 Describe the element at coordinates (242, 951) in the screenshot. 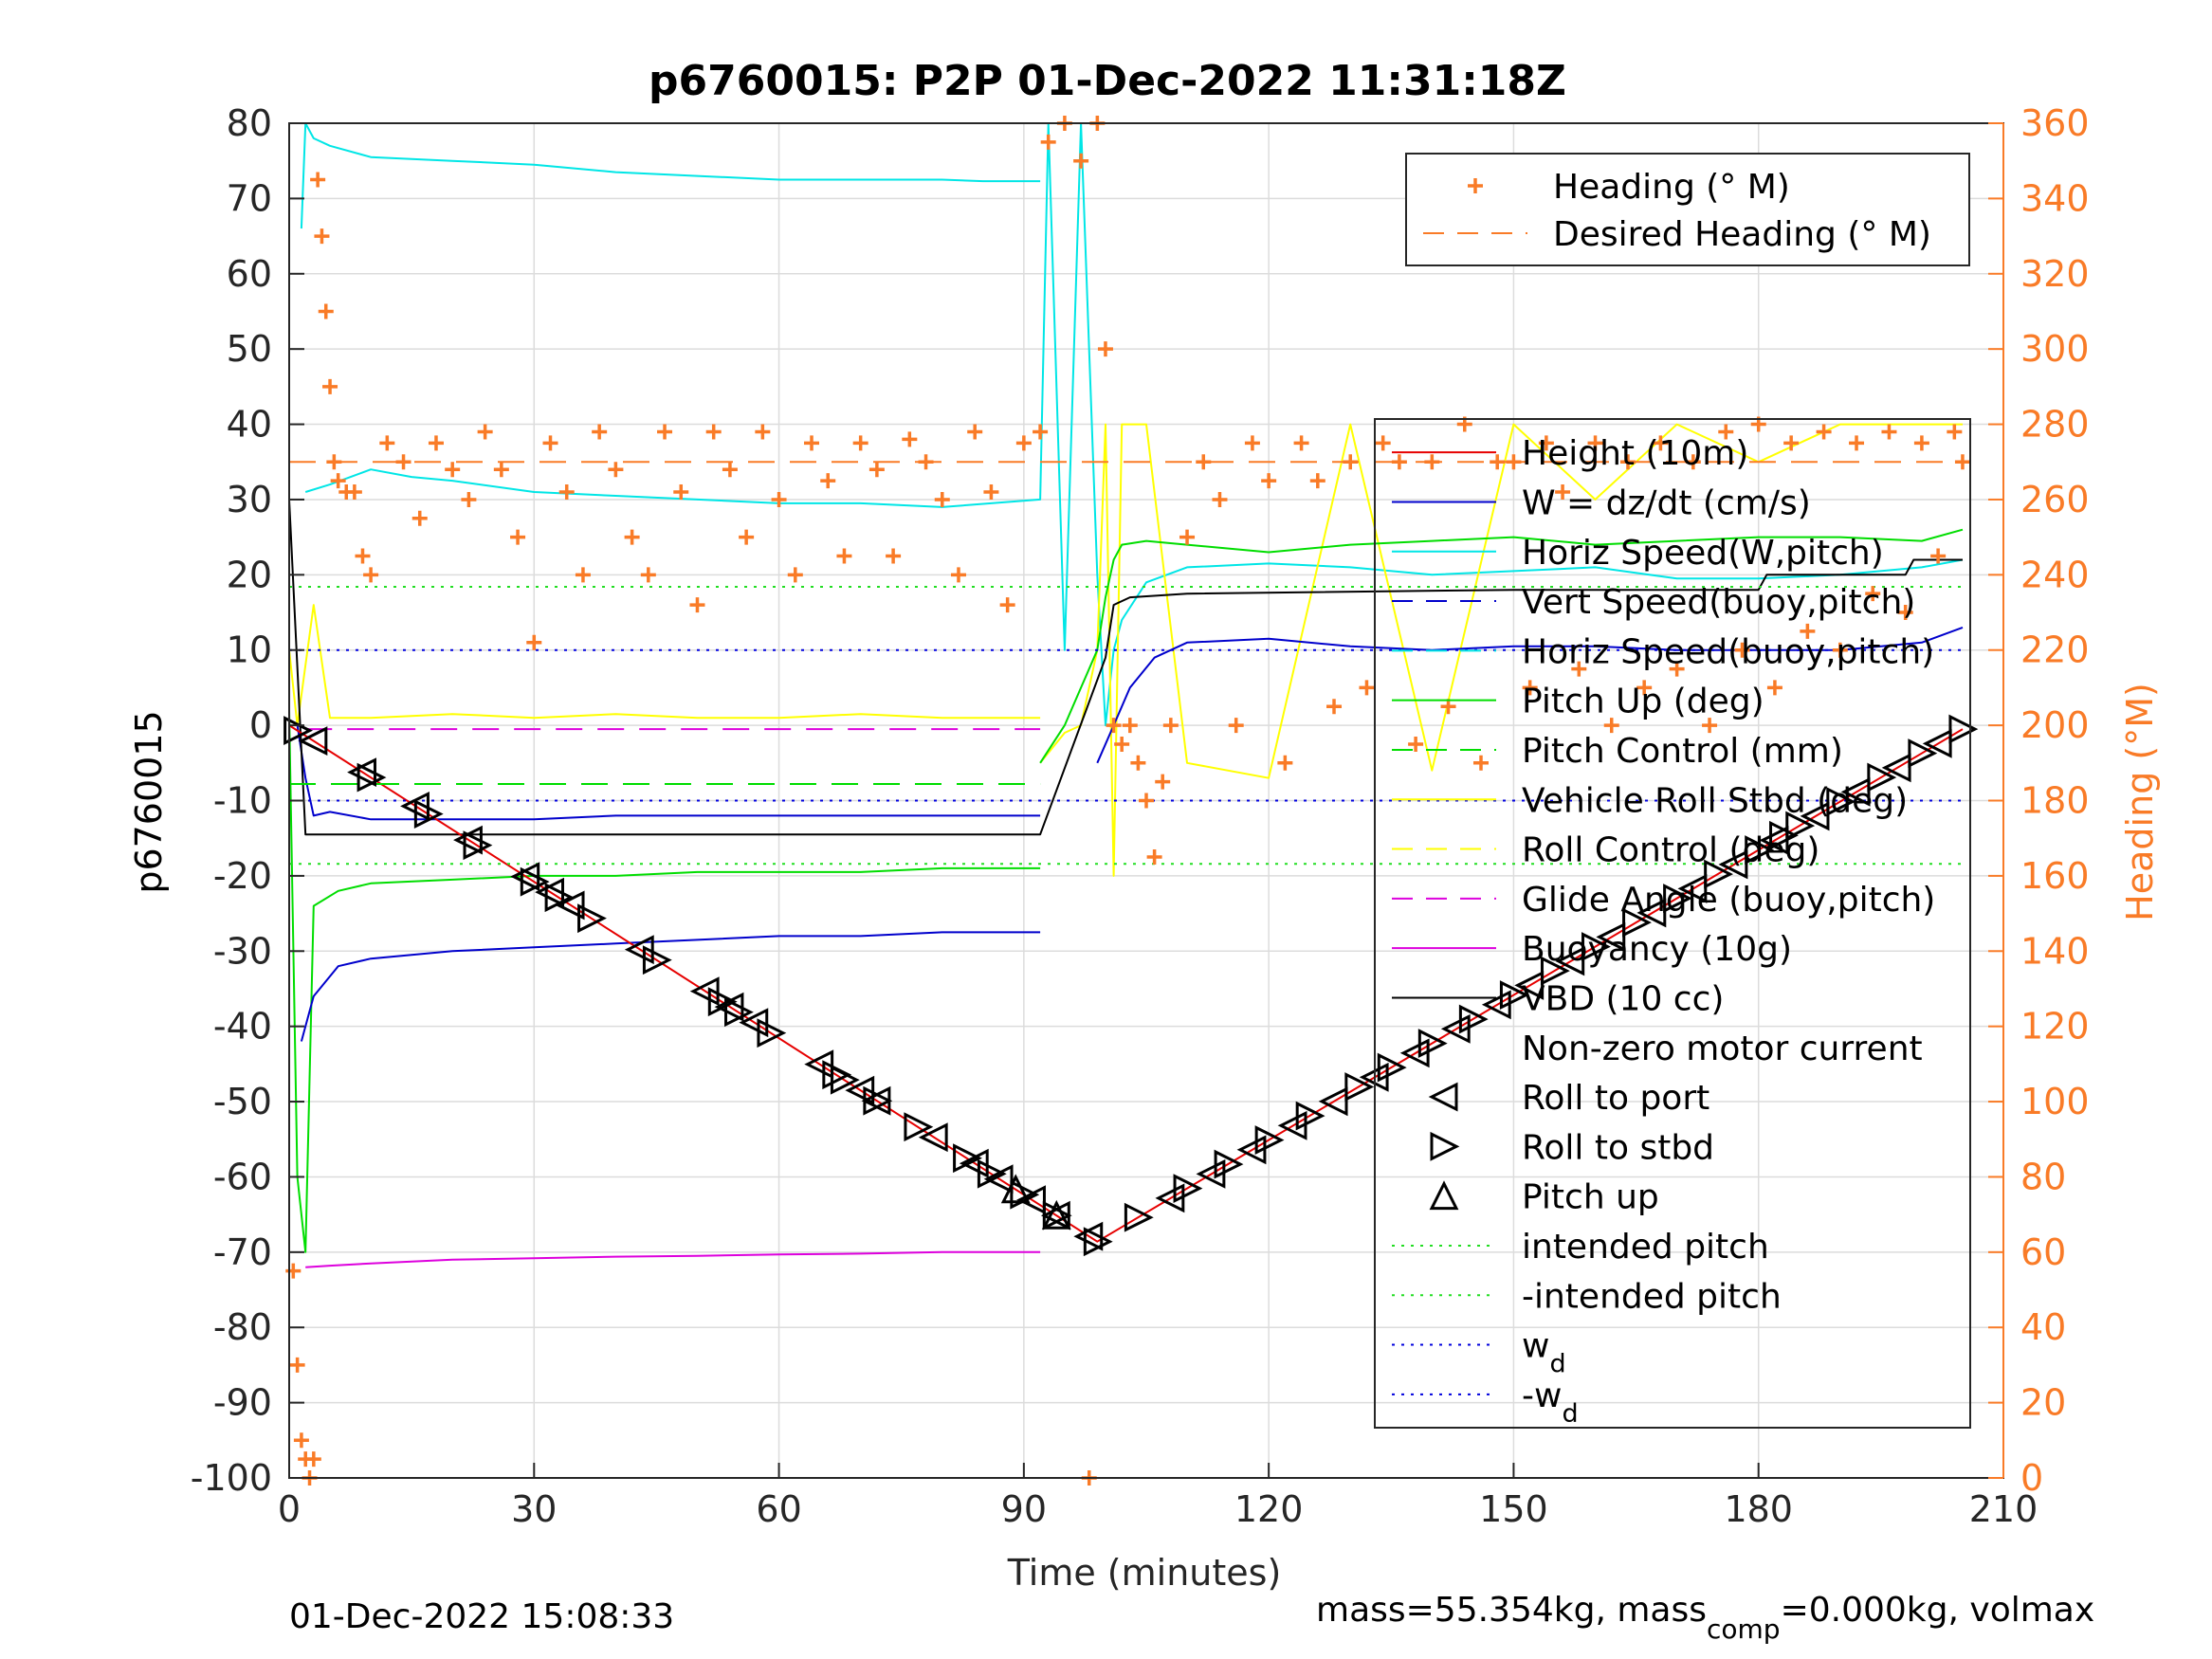

I see `y-tick-label: -30` at that location.